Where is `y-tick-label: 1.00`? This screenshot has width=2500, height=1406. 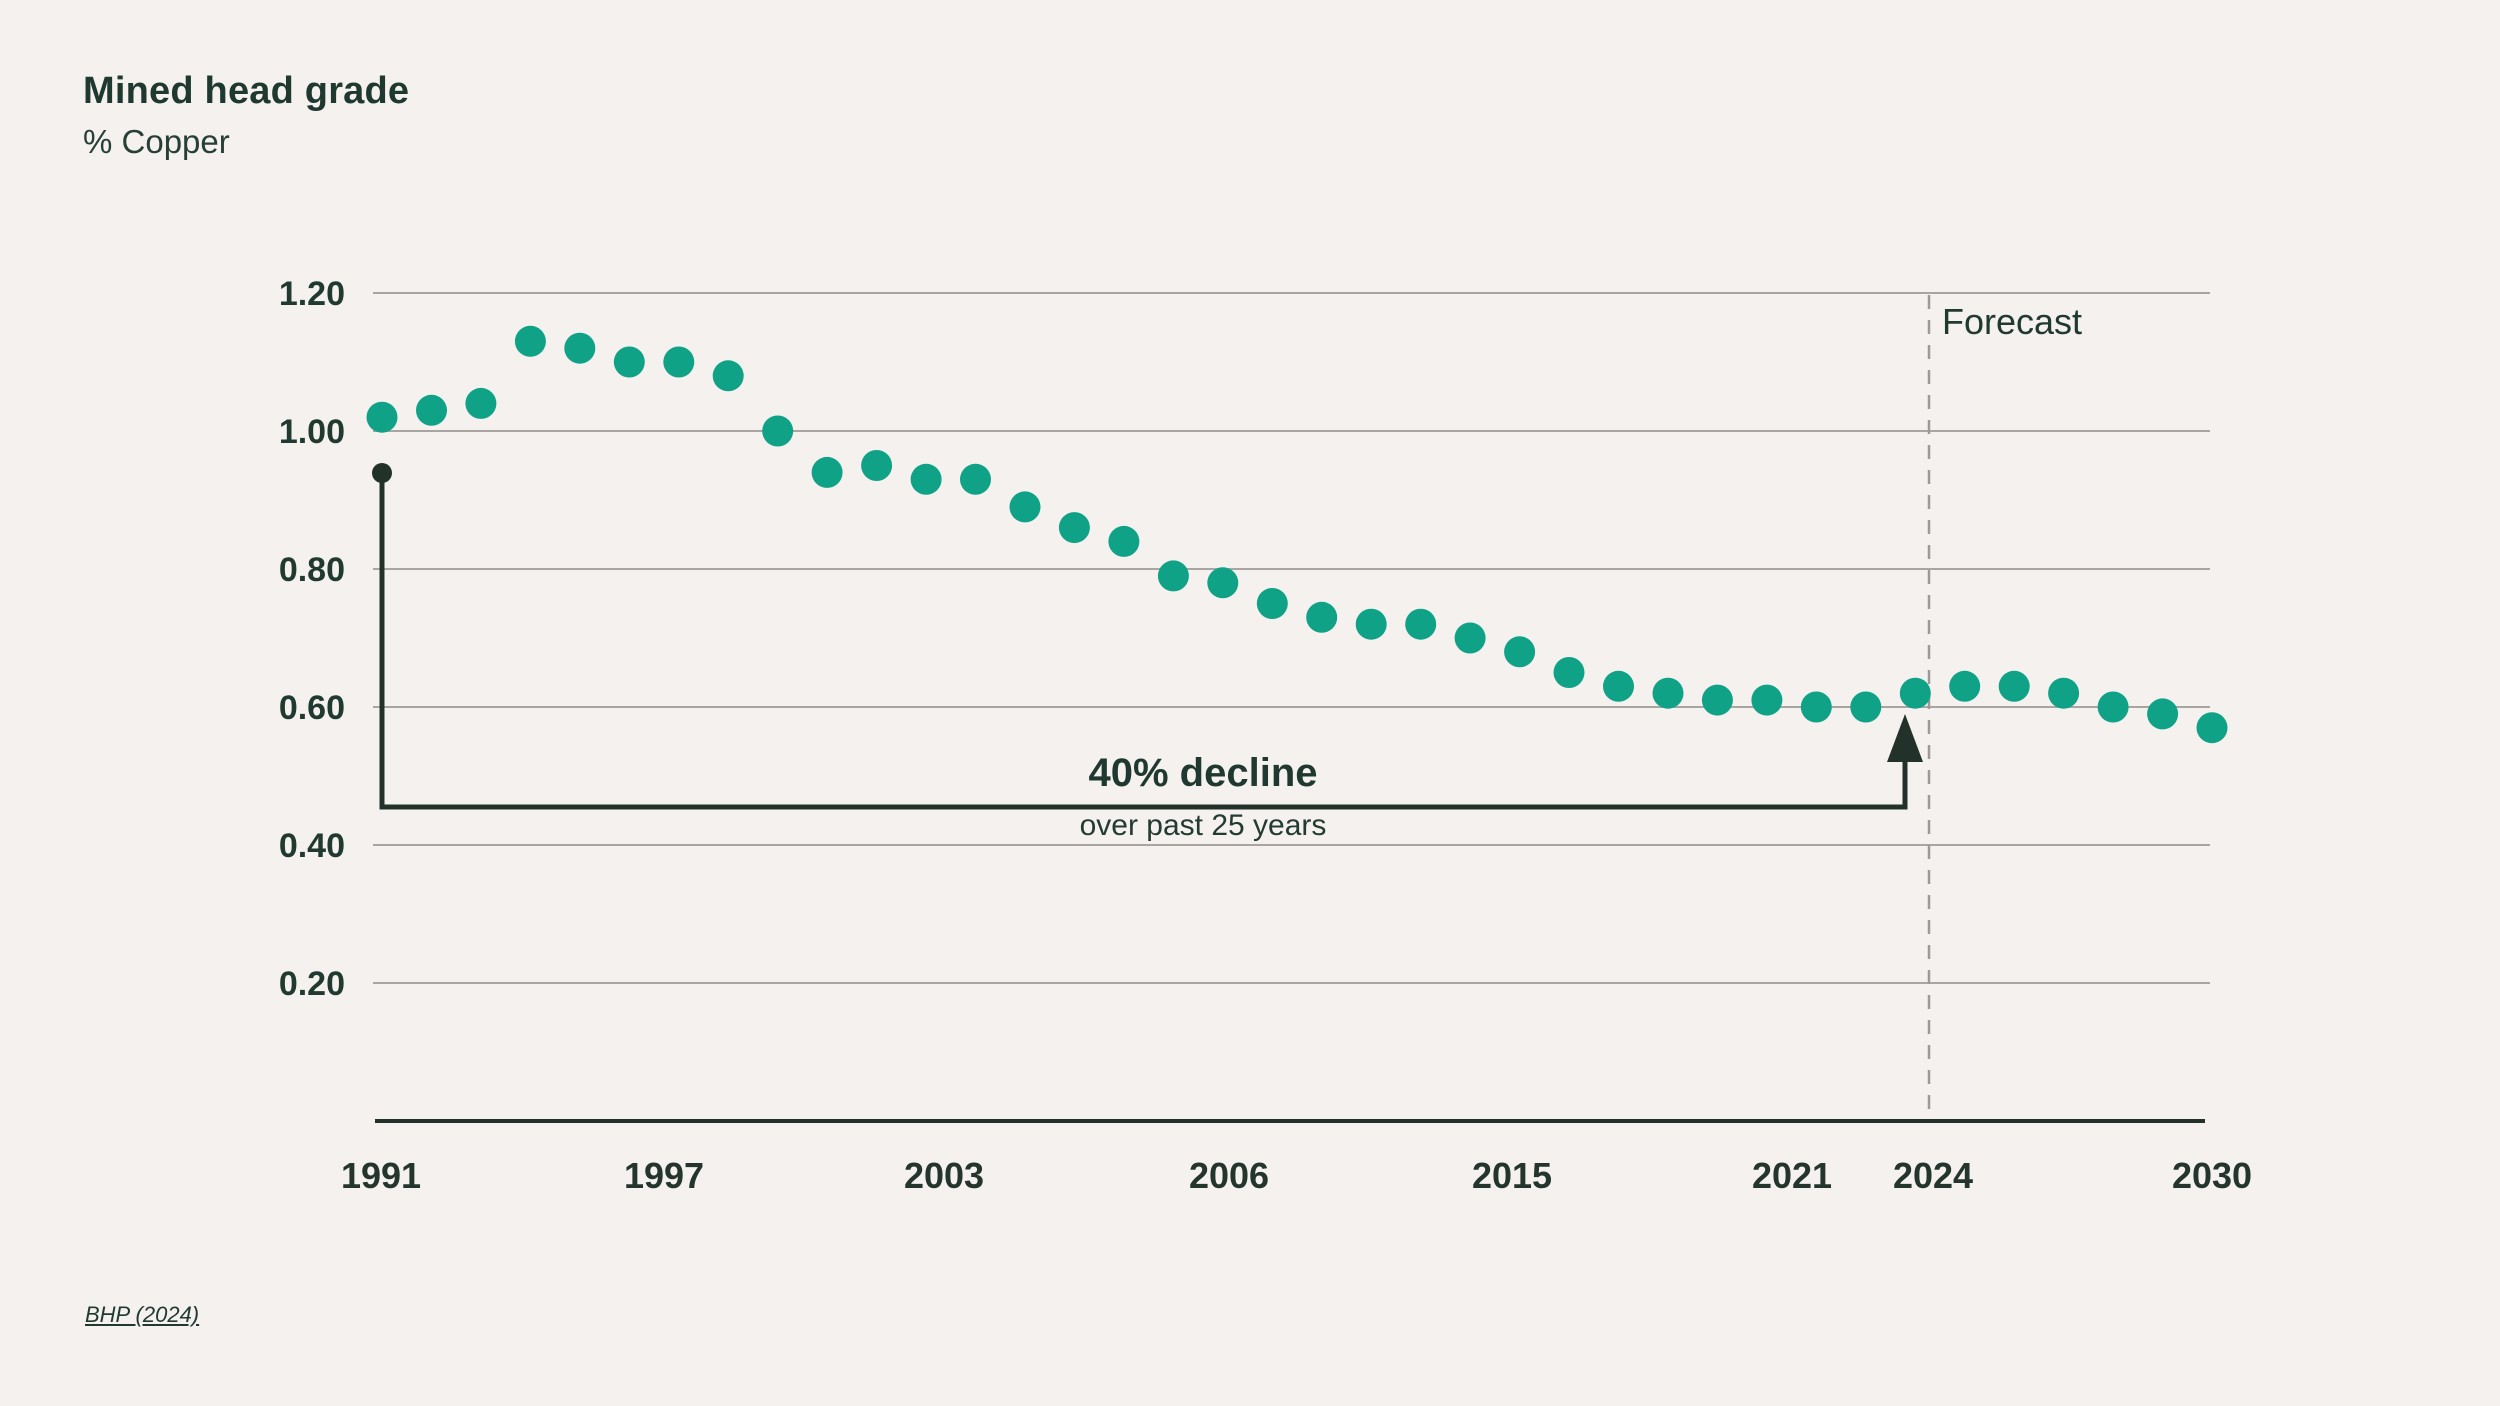
y-tick-label: 1.00 is located at coordinates (312, 432).